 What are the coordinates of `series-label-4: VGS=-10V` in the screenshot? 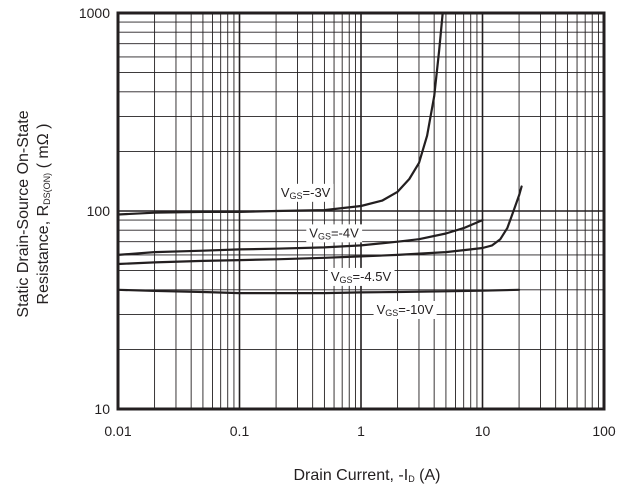 It's located at (405, 309).